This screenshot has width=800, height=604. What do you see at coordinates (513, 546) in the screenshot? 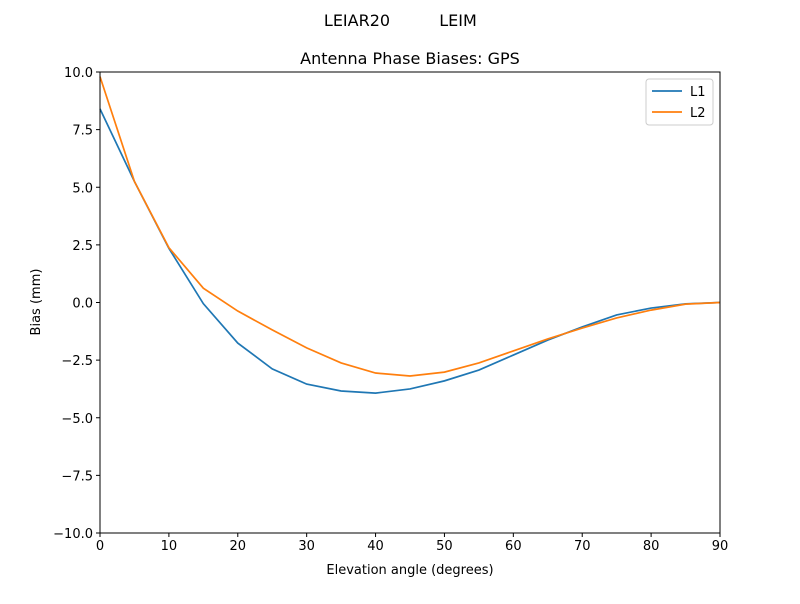
I see `x-tick-label: 60` at bounding box center [513, 546].